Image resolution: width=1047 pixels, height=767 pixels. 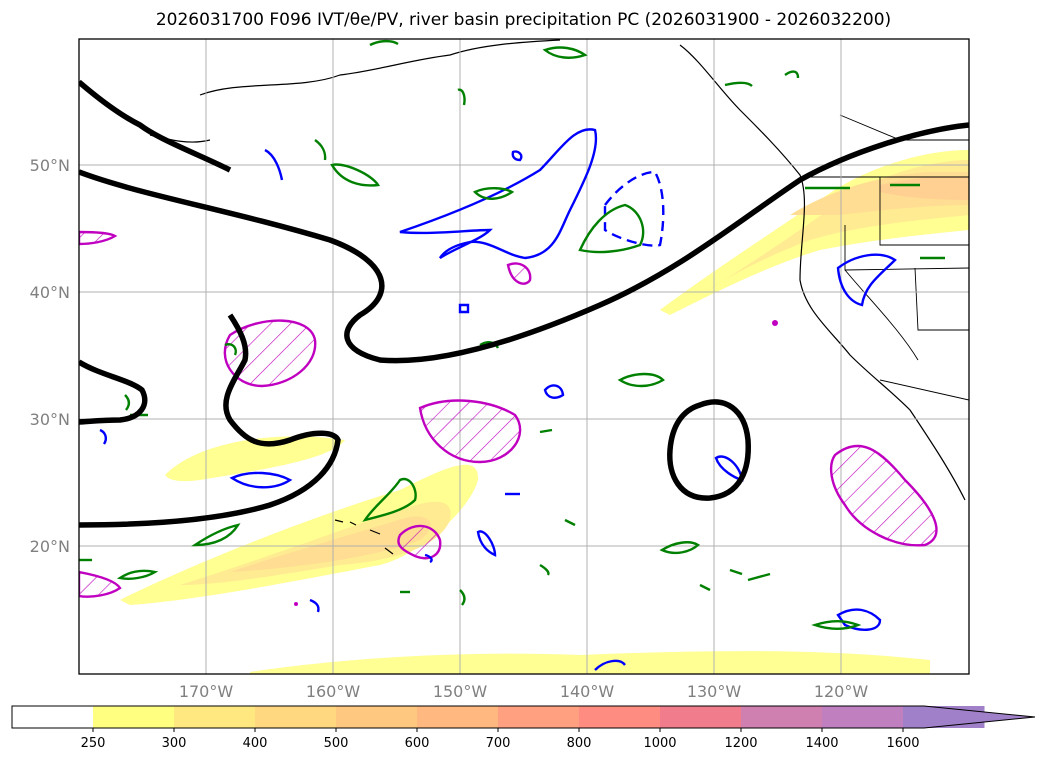 I want to click on colorbar-outline, so click(x=523, y=717).